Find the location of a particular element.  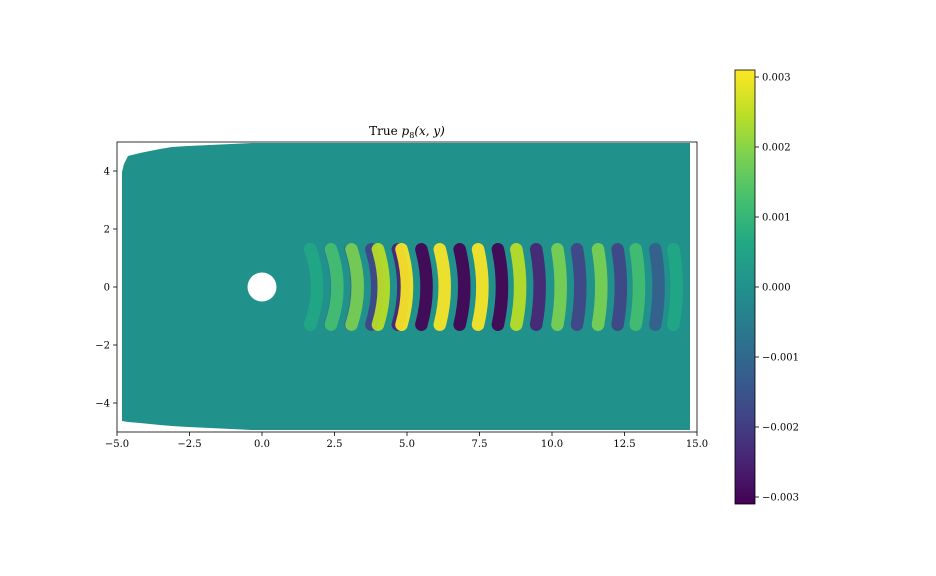

colorbar-tick-label: −0.003 is located at coordinates (780, 498).